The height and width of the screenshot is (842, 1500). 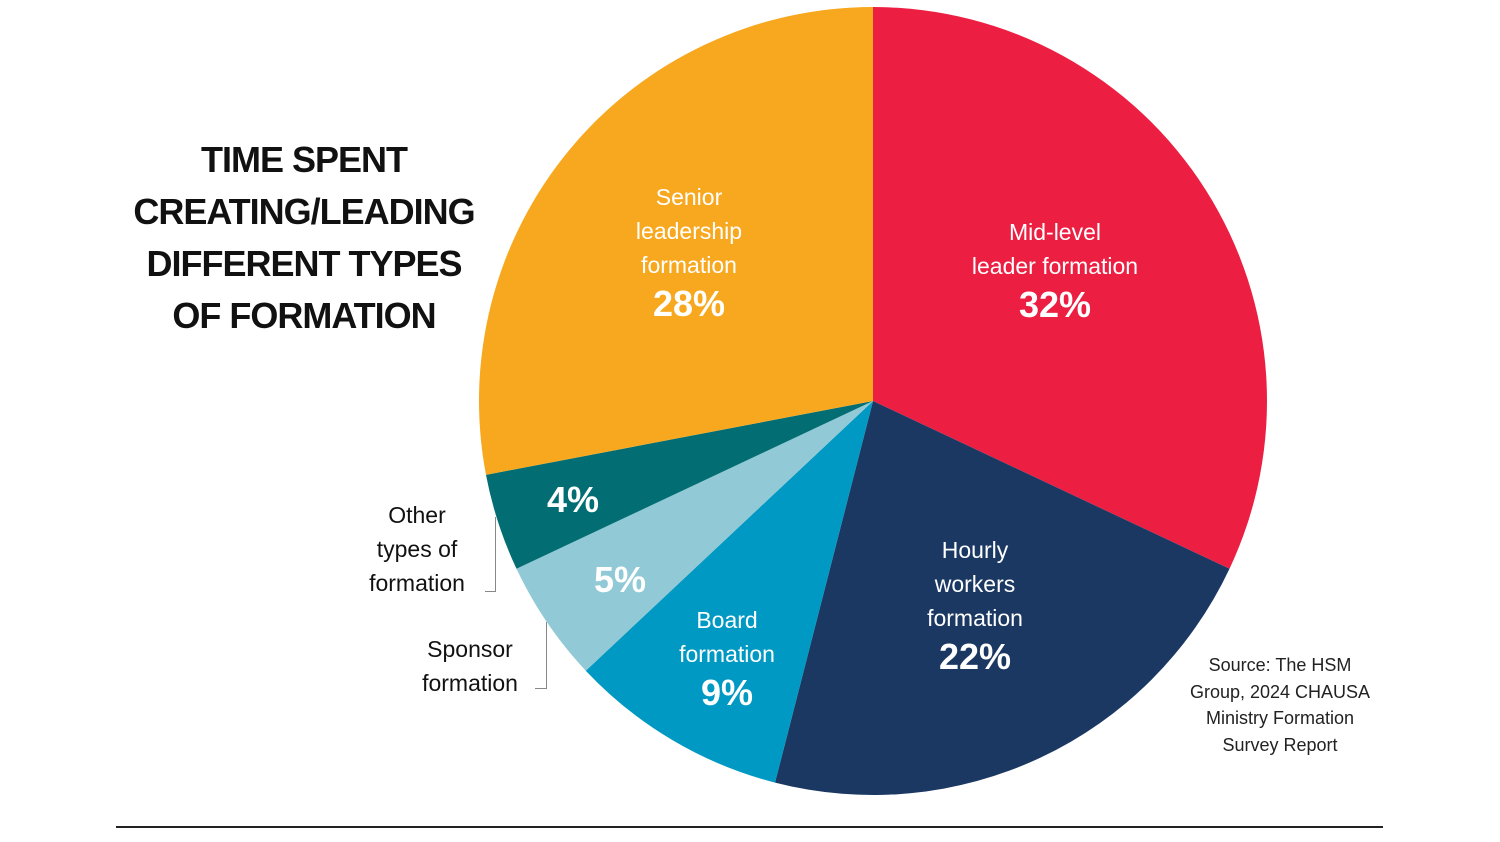 I want to click on slice-name-line: Hourly, so click(x=975, y=550).